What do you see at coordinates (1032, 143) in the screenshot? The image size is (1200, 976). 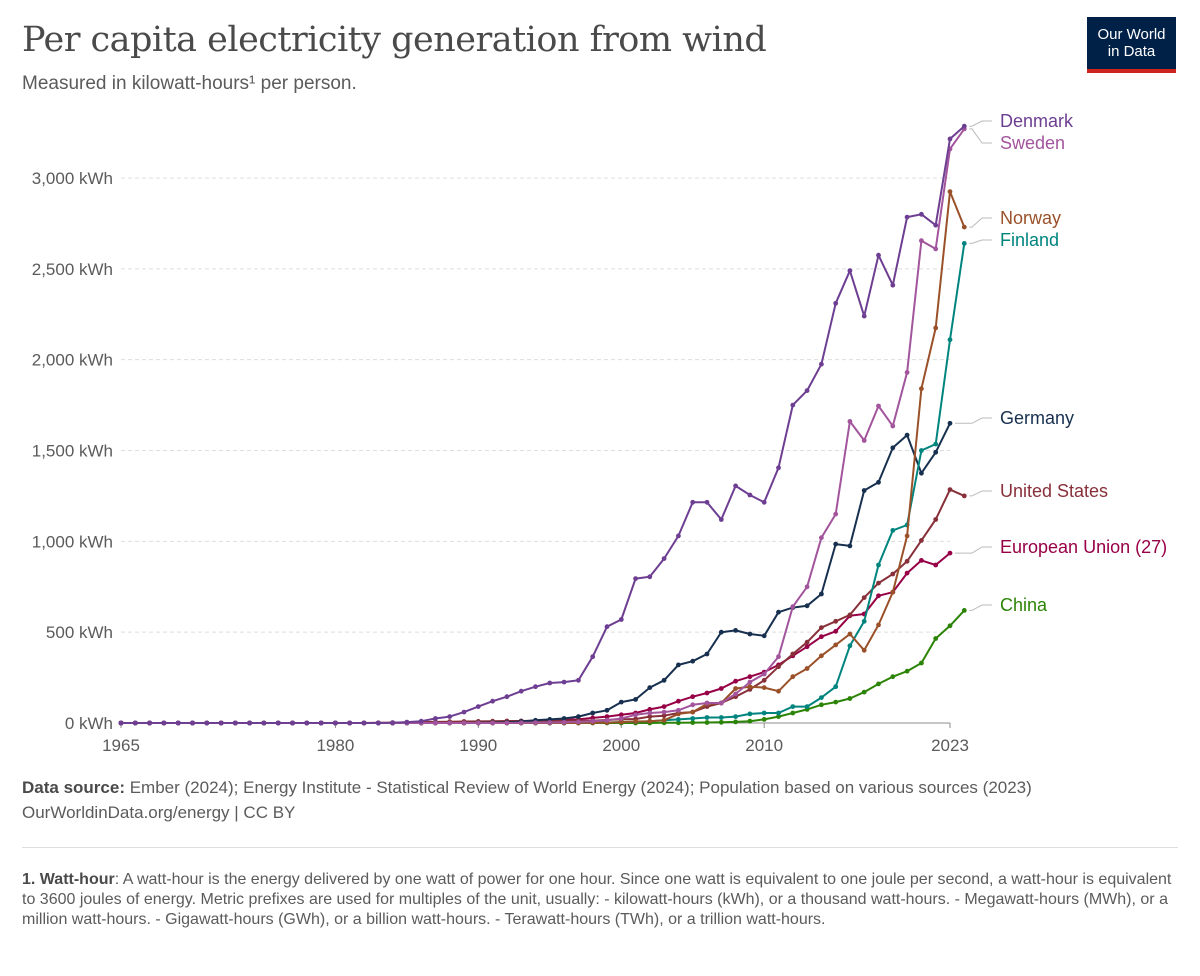 I see `legend-label-sweden: Sweden` at bounding box center [1032, 143].